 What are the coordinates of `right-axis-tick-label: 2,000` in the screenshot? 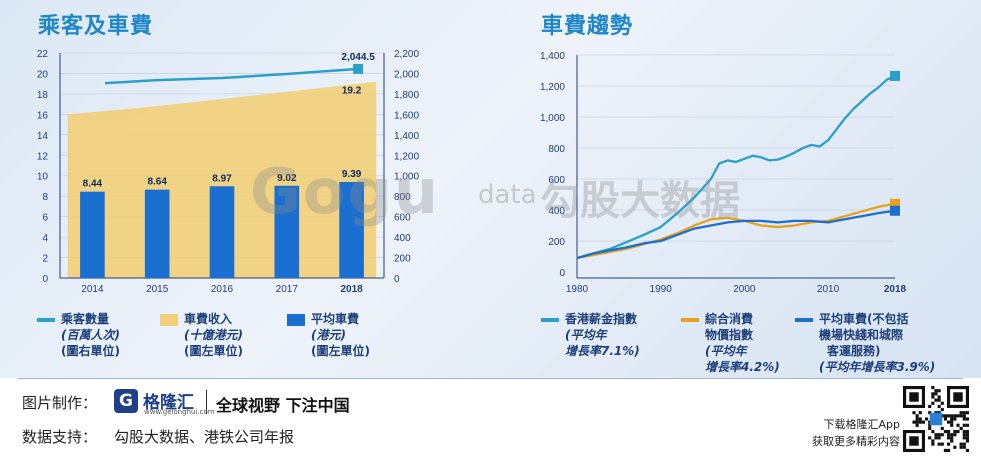 It's located at (406, 74).